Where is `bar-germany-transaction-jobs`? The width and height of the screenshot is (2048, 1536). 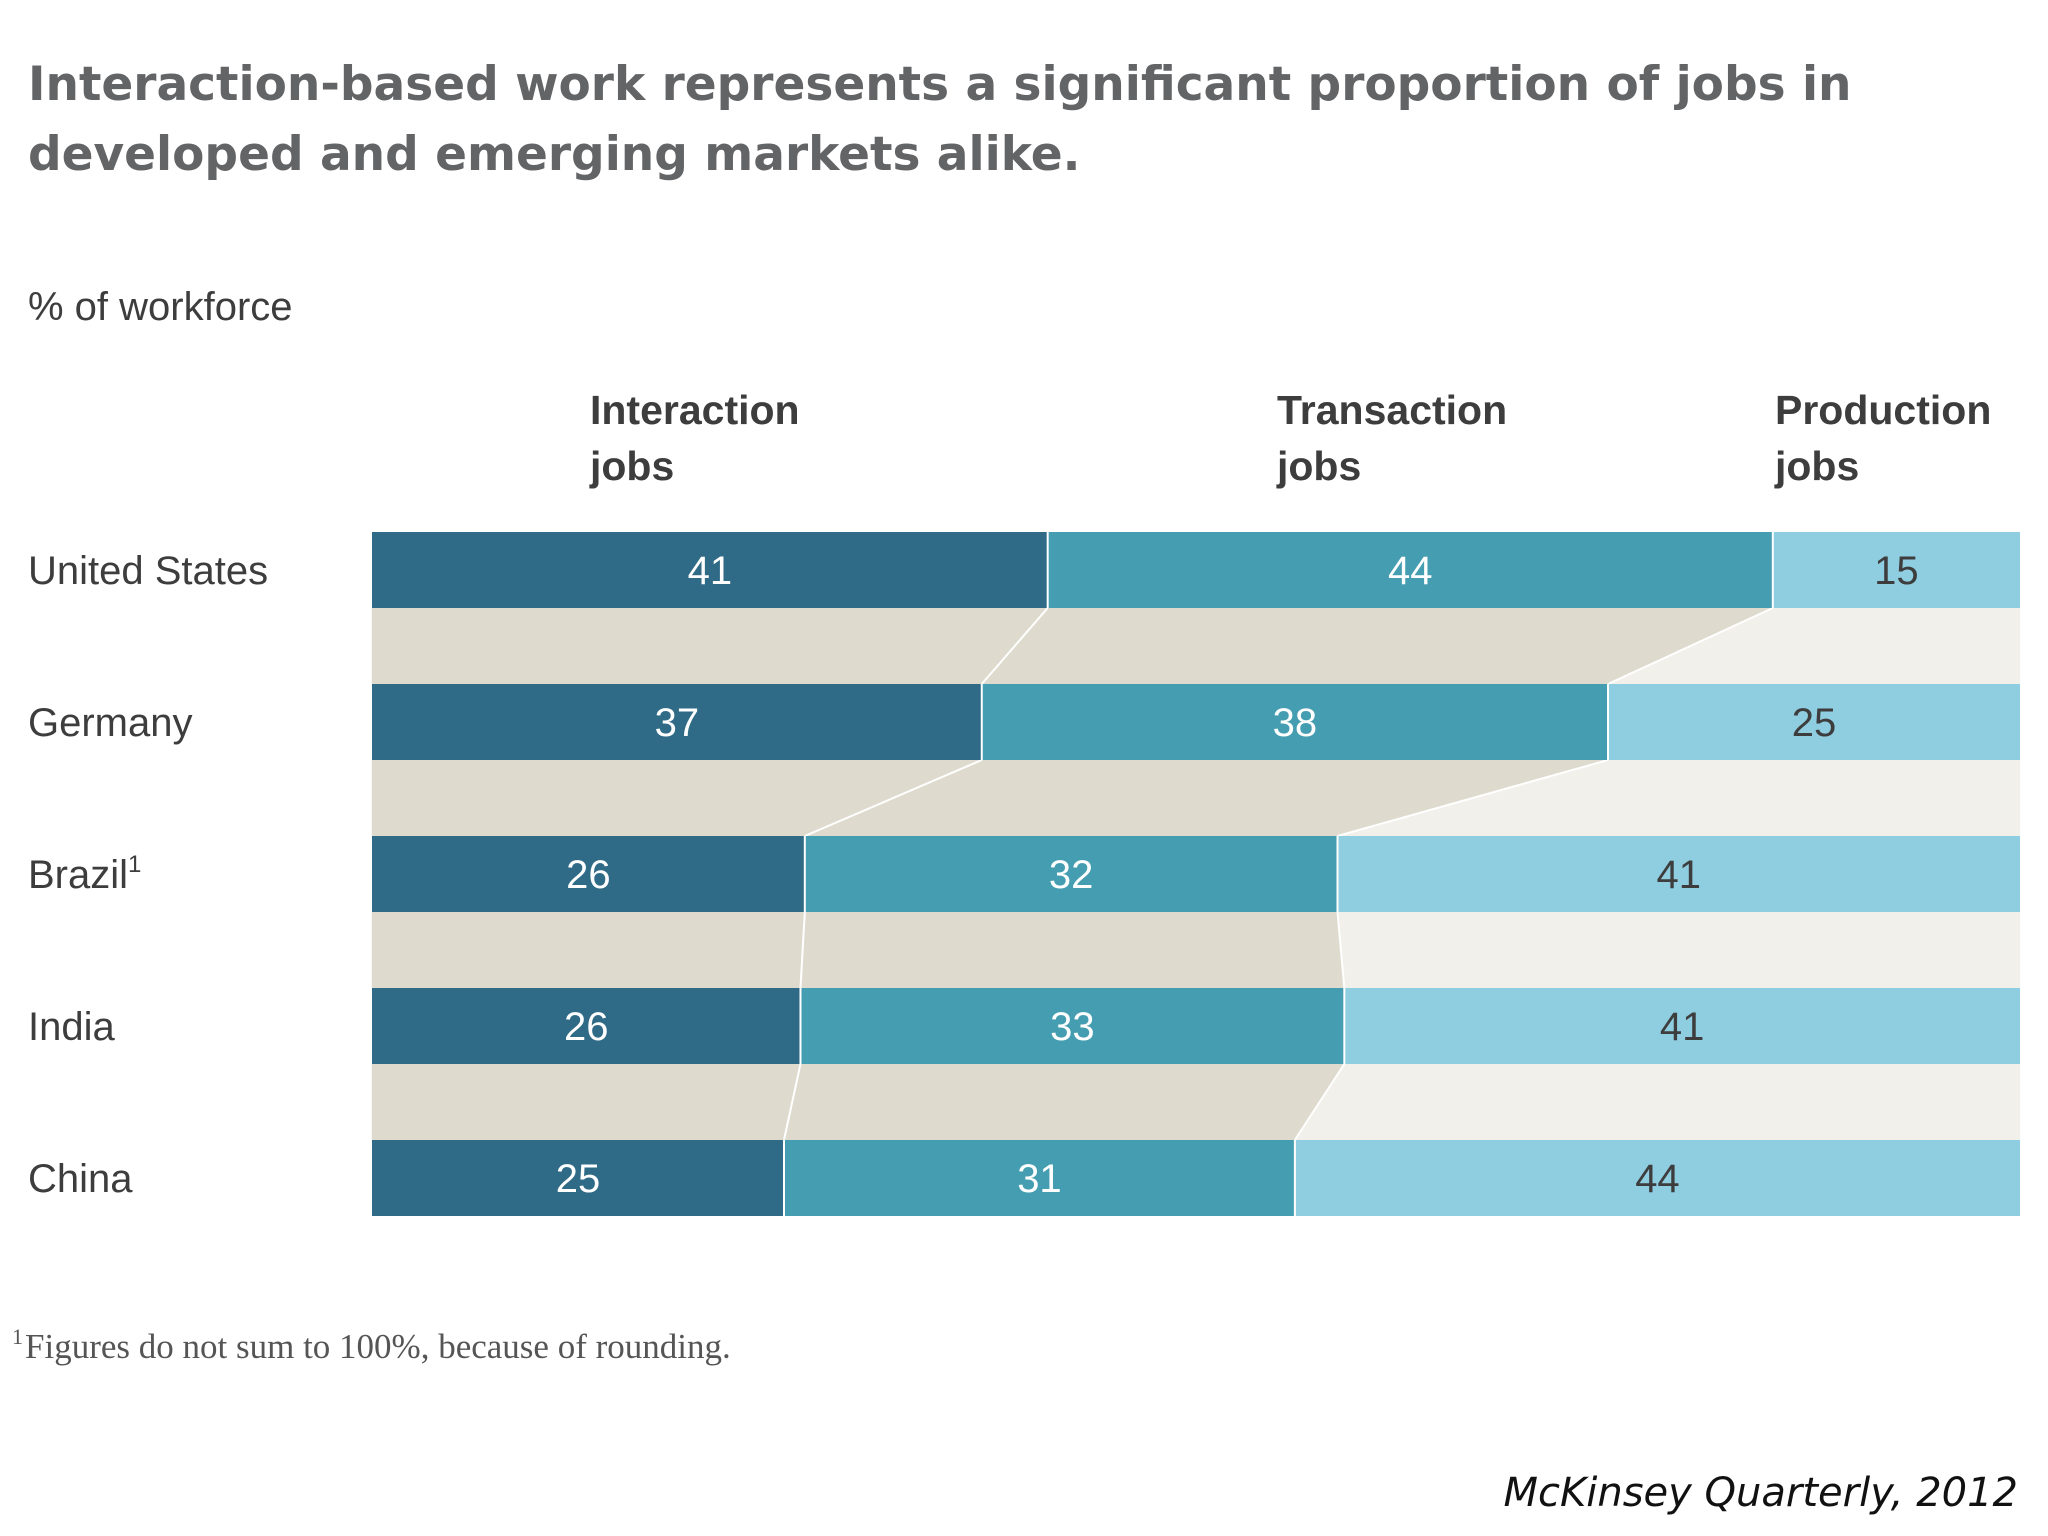
bar-germany-transaction-jobs is located at coordinates (1294, 722).